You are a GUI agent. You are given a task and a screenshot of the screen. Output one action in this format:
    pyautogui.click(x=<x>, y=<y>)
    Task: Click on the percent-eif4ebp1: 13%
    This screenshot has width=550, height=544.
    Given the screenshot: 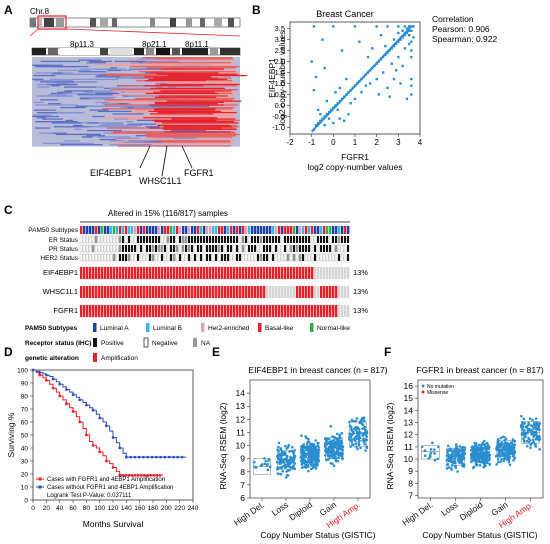 What is the action you would take?
    pyautogui.click(x=360, y=272)
    